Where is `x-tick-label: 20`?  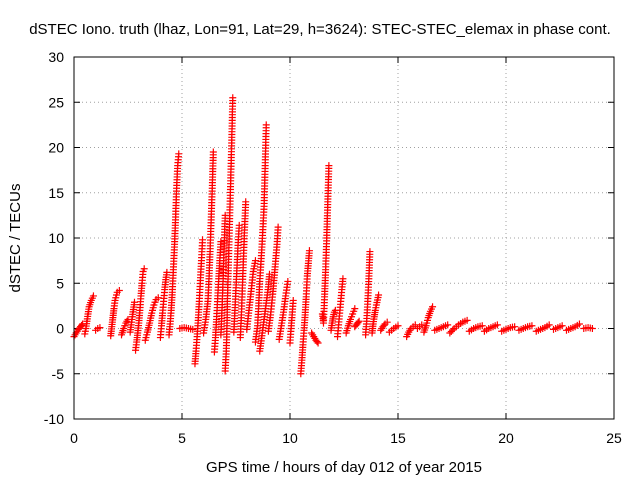 x-tick-label: 20 is located at coordinates (506, 438).